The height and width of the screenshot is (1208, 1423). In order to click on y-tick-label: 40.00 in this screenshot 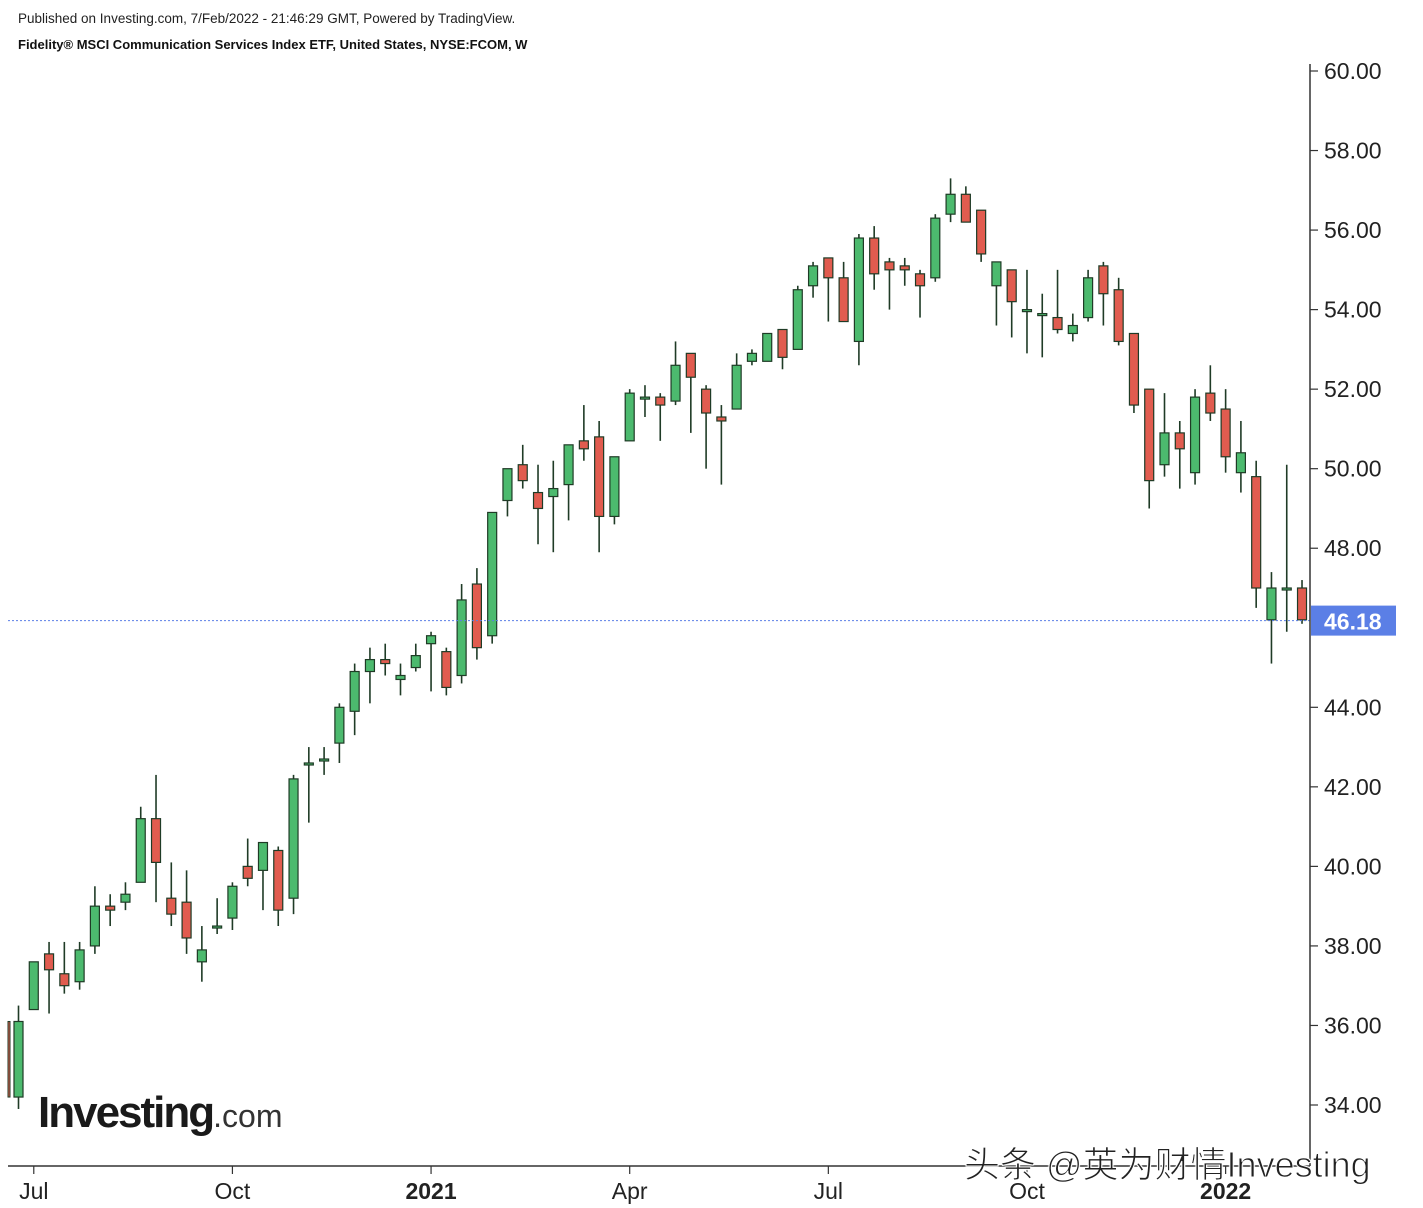, I will do `click(1353, 866)`.